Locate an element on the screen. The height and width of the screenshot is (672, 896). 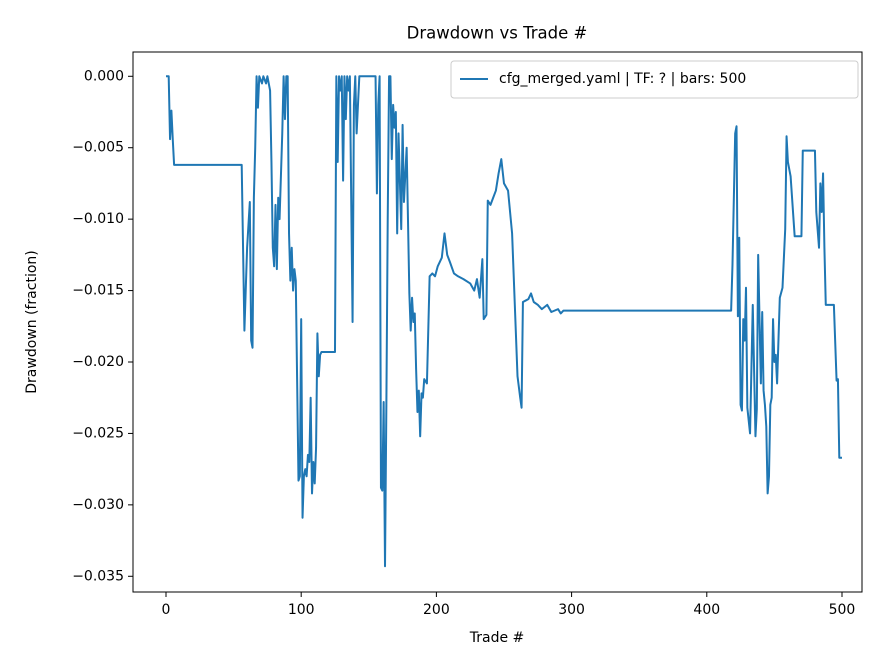
legend-box is located at coordinates (654, 79).